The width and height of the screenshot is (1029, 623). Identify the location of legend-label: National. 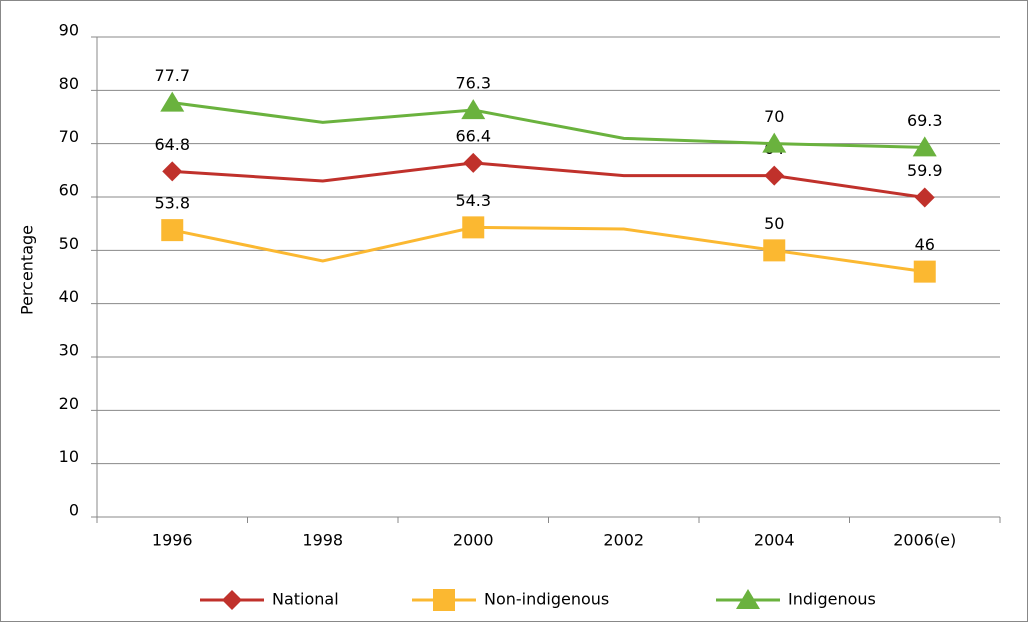
(305, 599).